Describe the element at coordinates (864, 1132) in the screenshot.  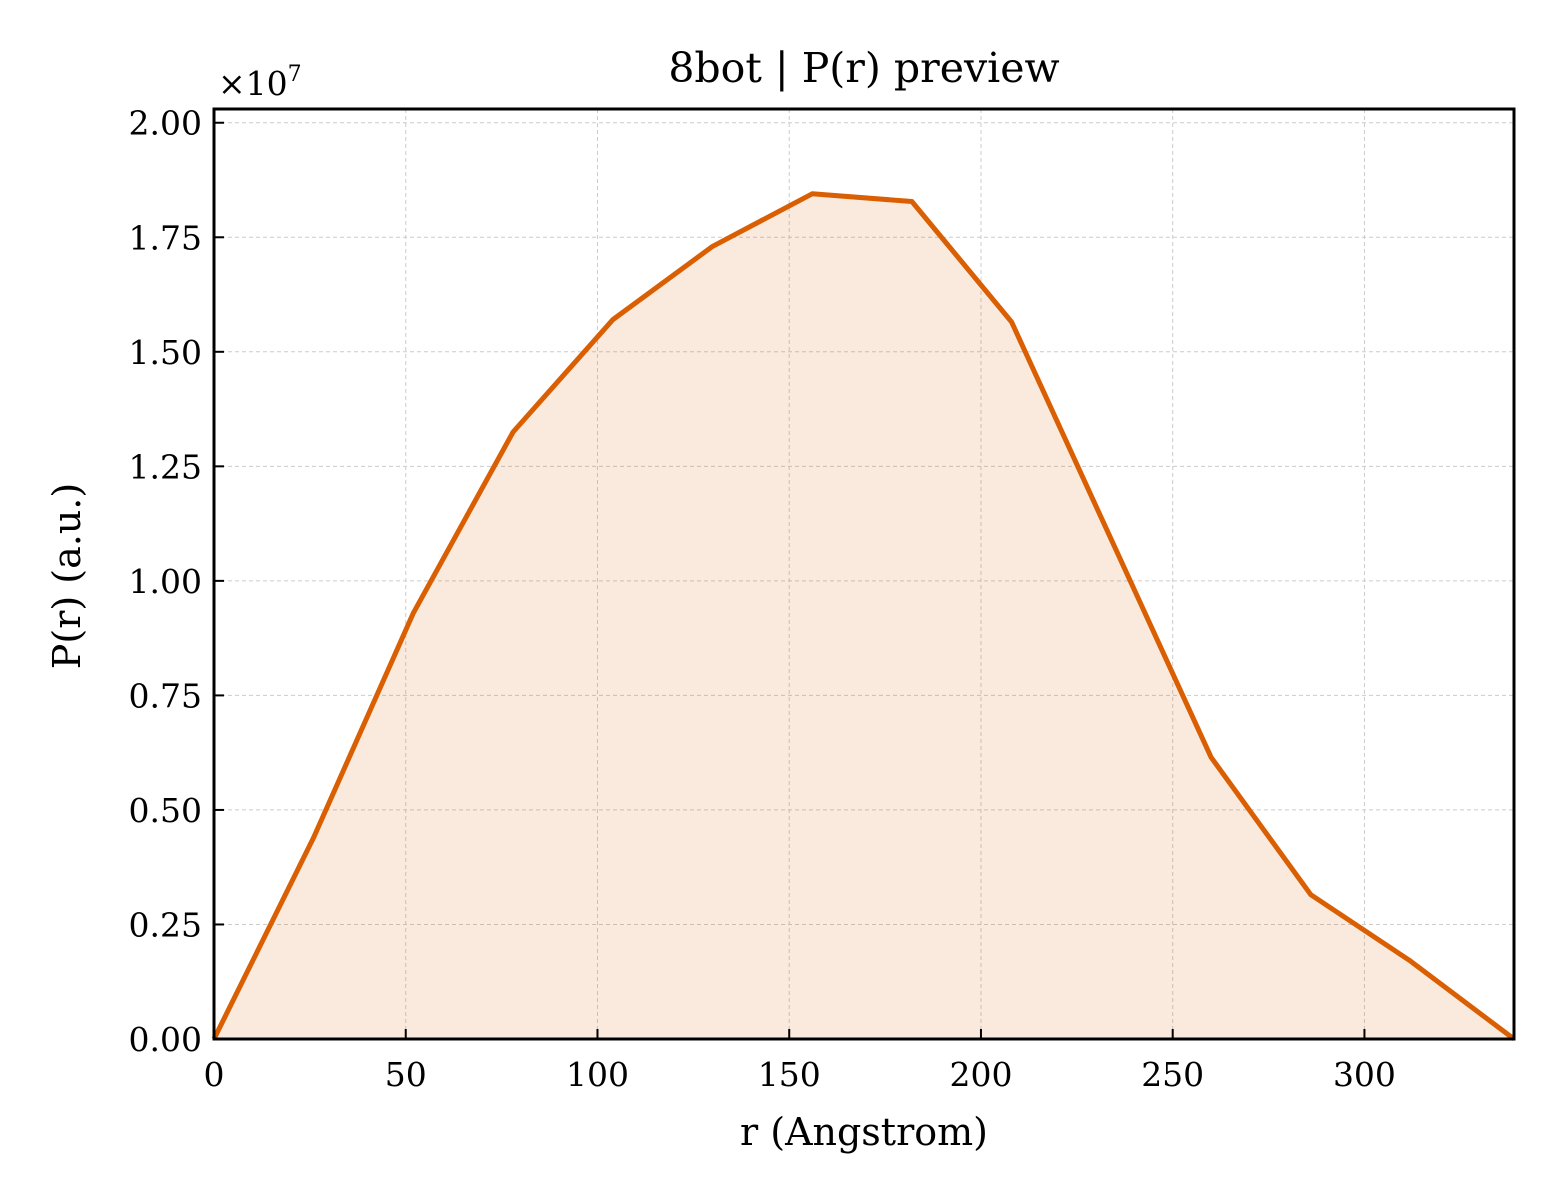
I see `x-axis-label: r (Angstrom)` at that location.